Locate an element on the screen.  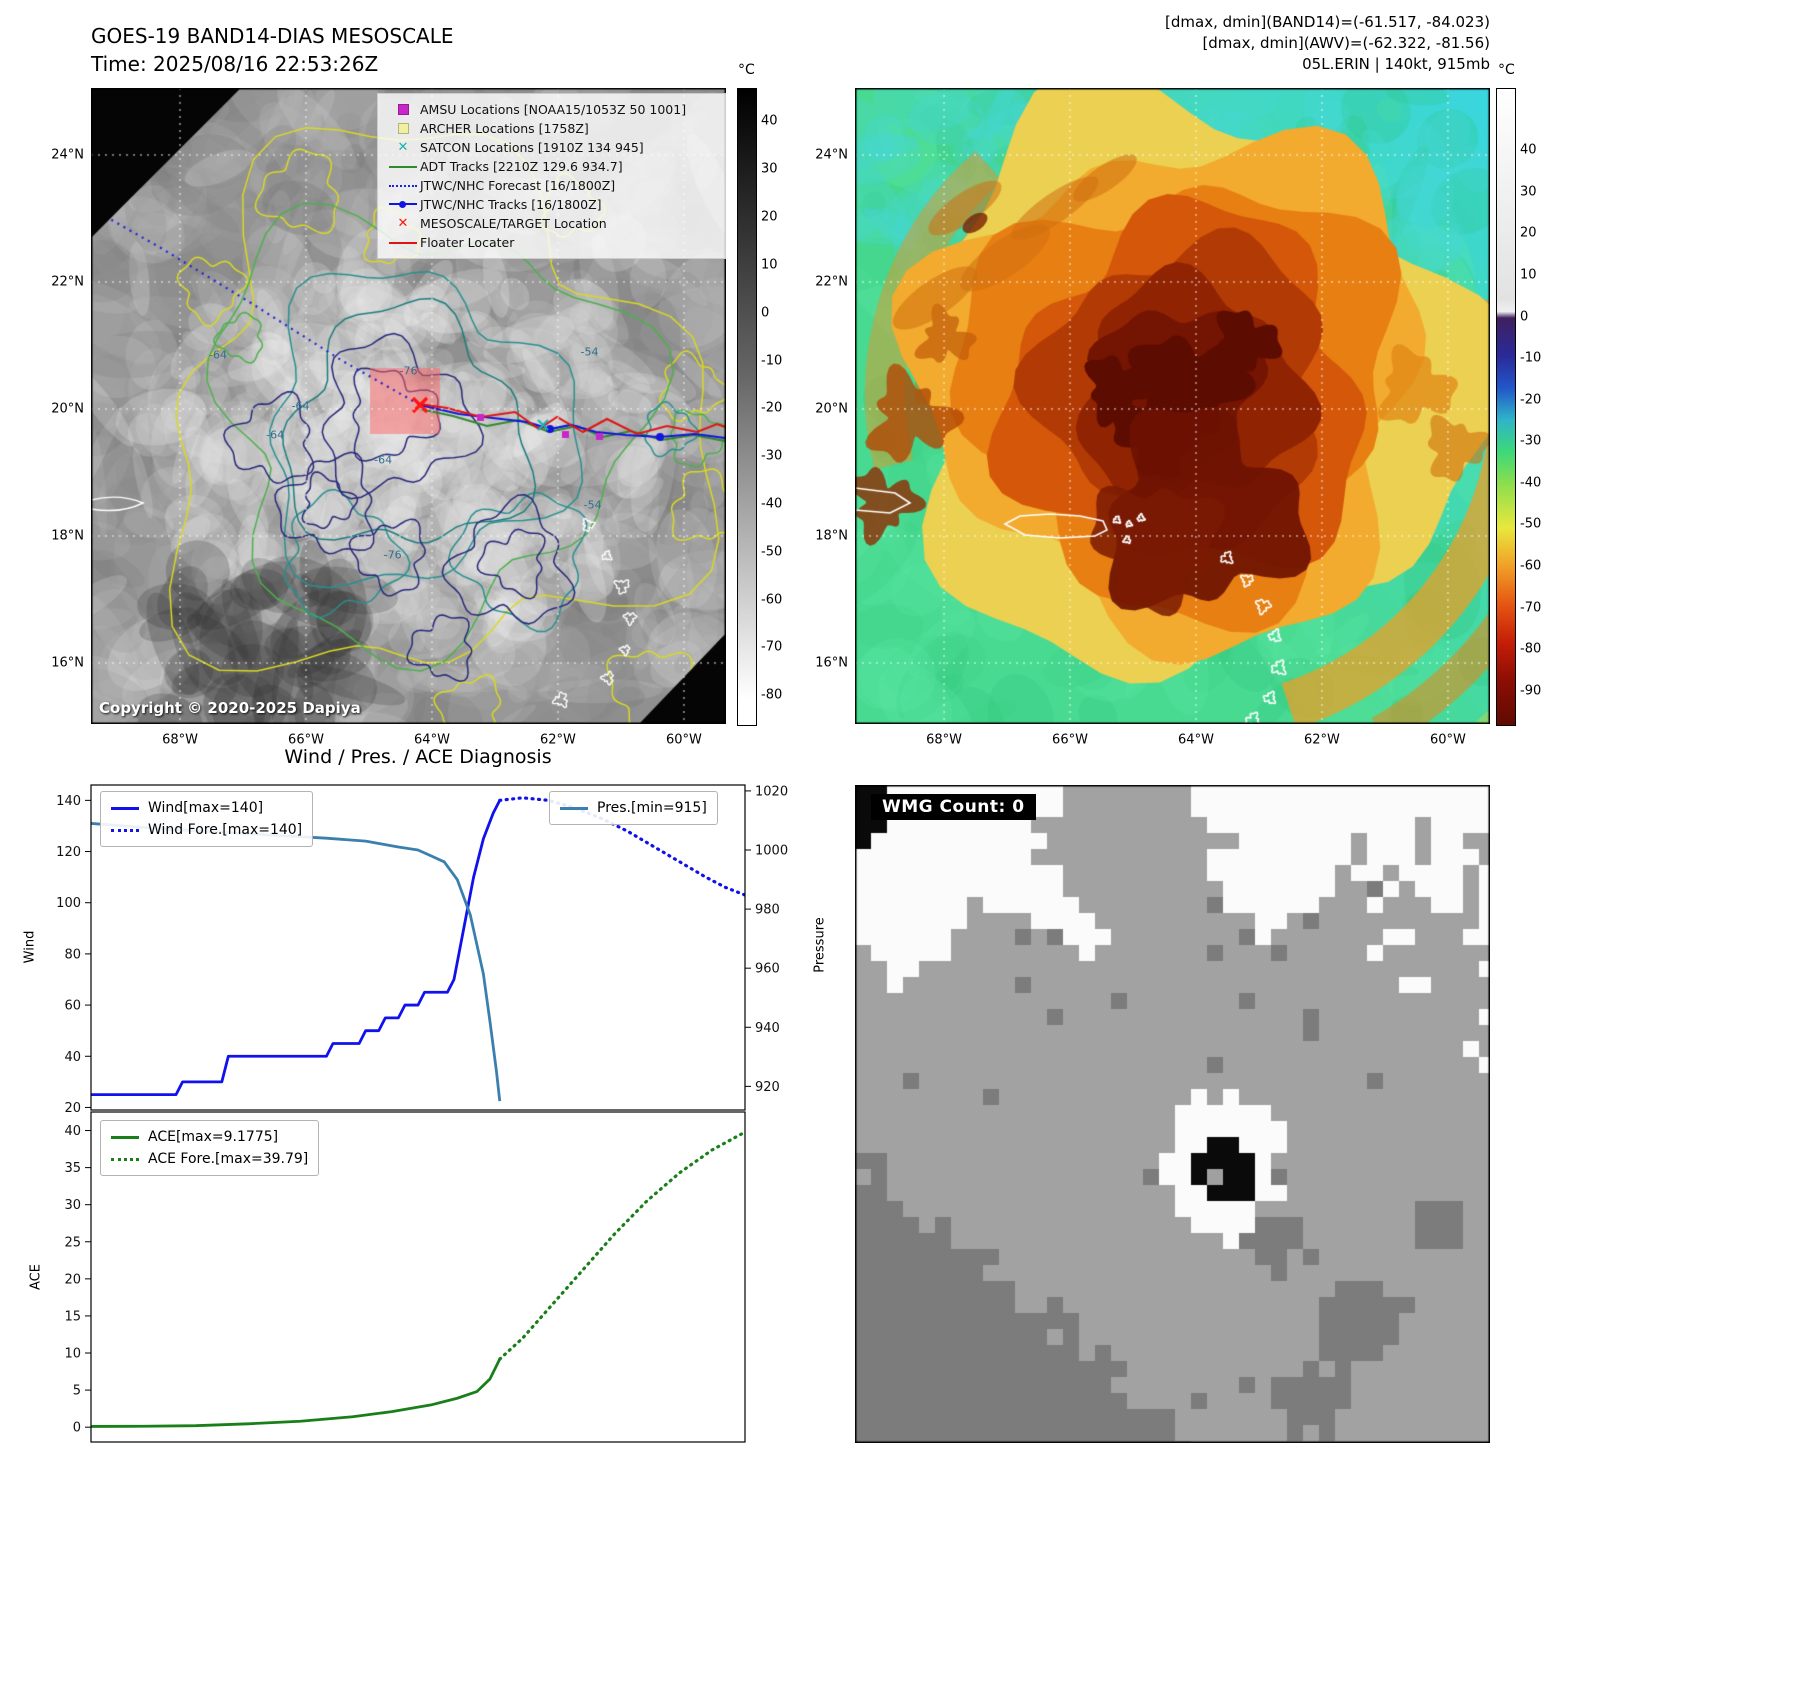
pressure-axis-label: Pressure is located at coordinates (820, 945).